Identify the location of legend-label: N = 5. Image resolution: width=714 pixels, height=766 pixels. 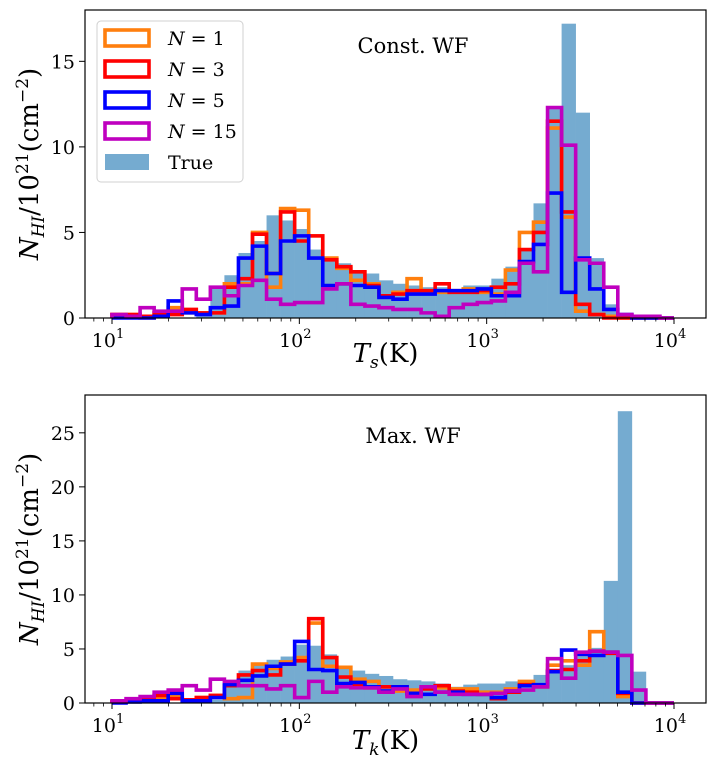
(196, 101).